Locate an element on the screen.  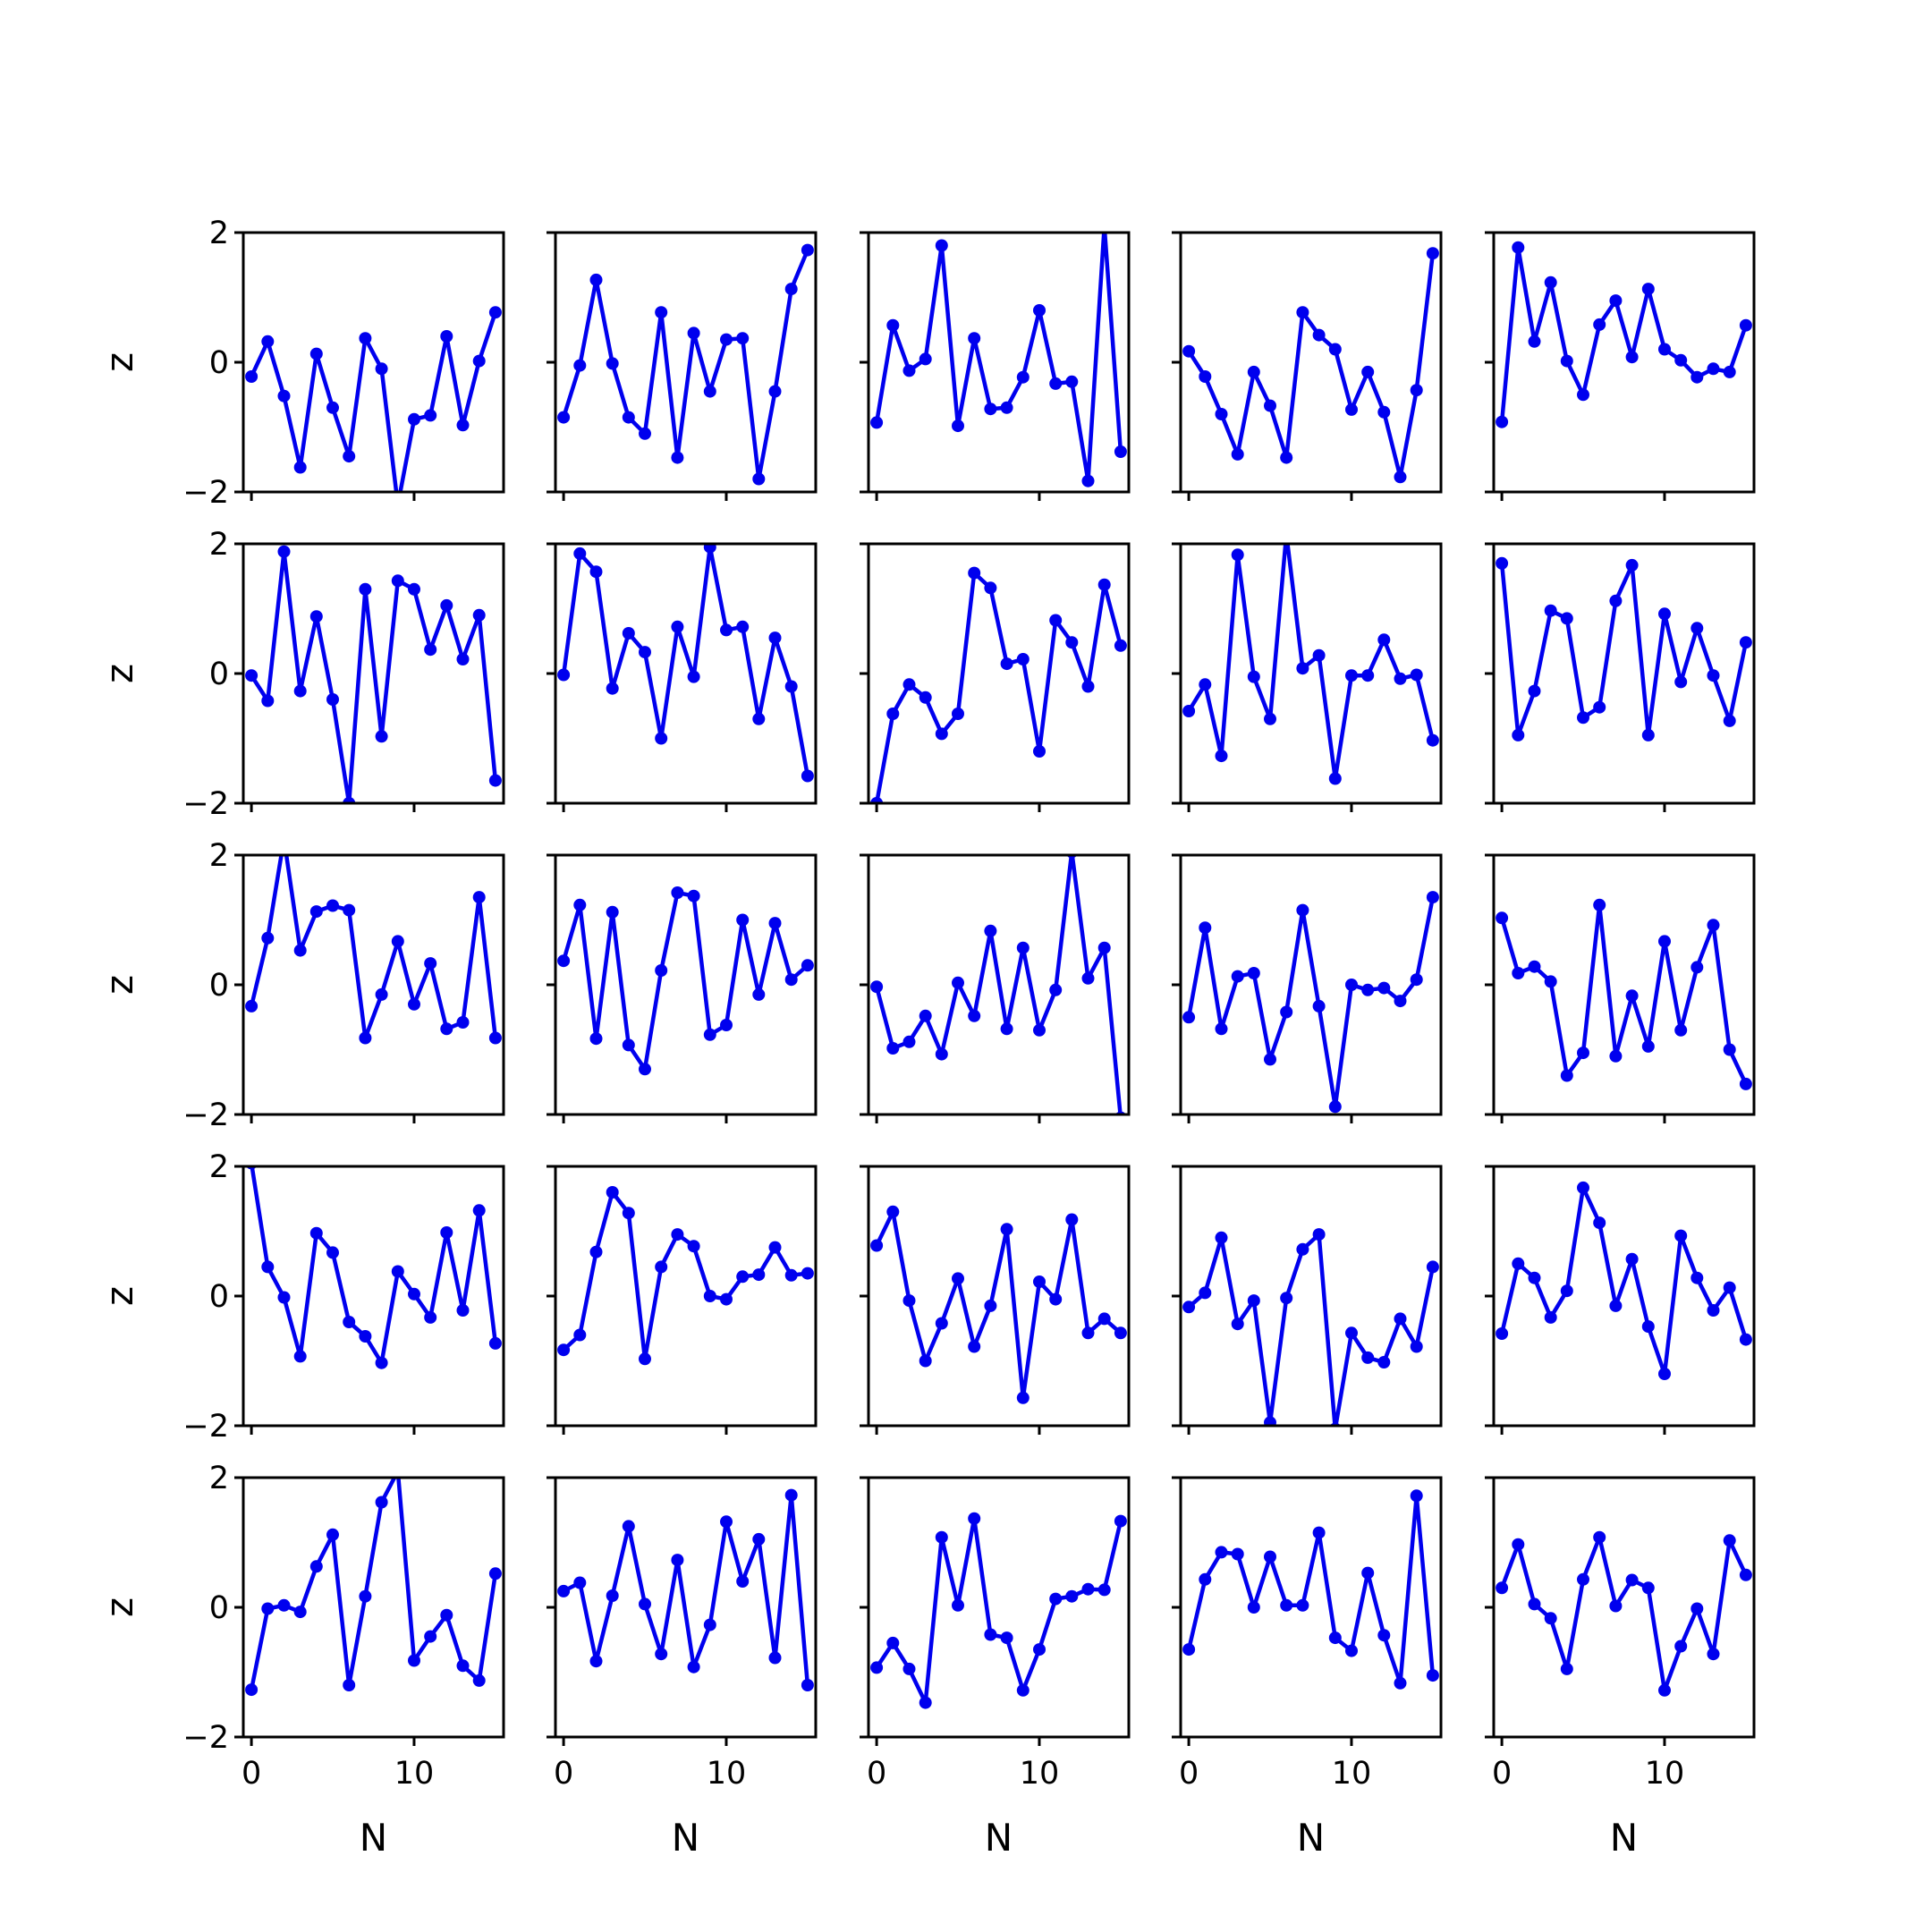
y-tick-label: −2 is located at coordinates (205, 1427).